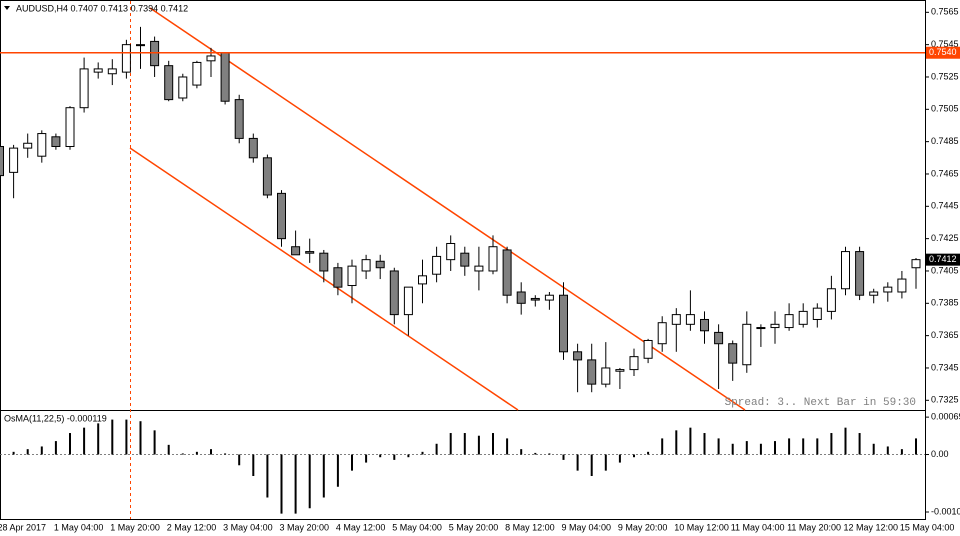 This screenshot has height=536, width=960. I want to click on y-tick-label: 0.7425, so click(945, 238).